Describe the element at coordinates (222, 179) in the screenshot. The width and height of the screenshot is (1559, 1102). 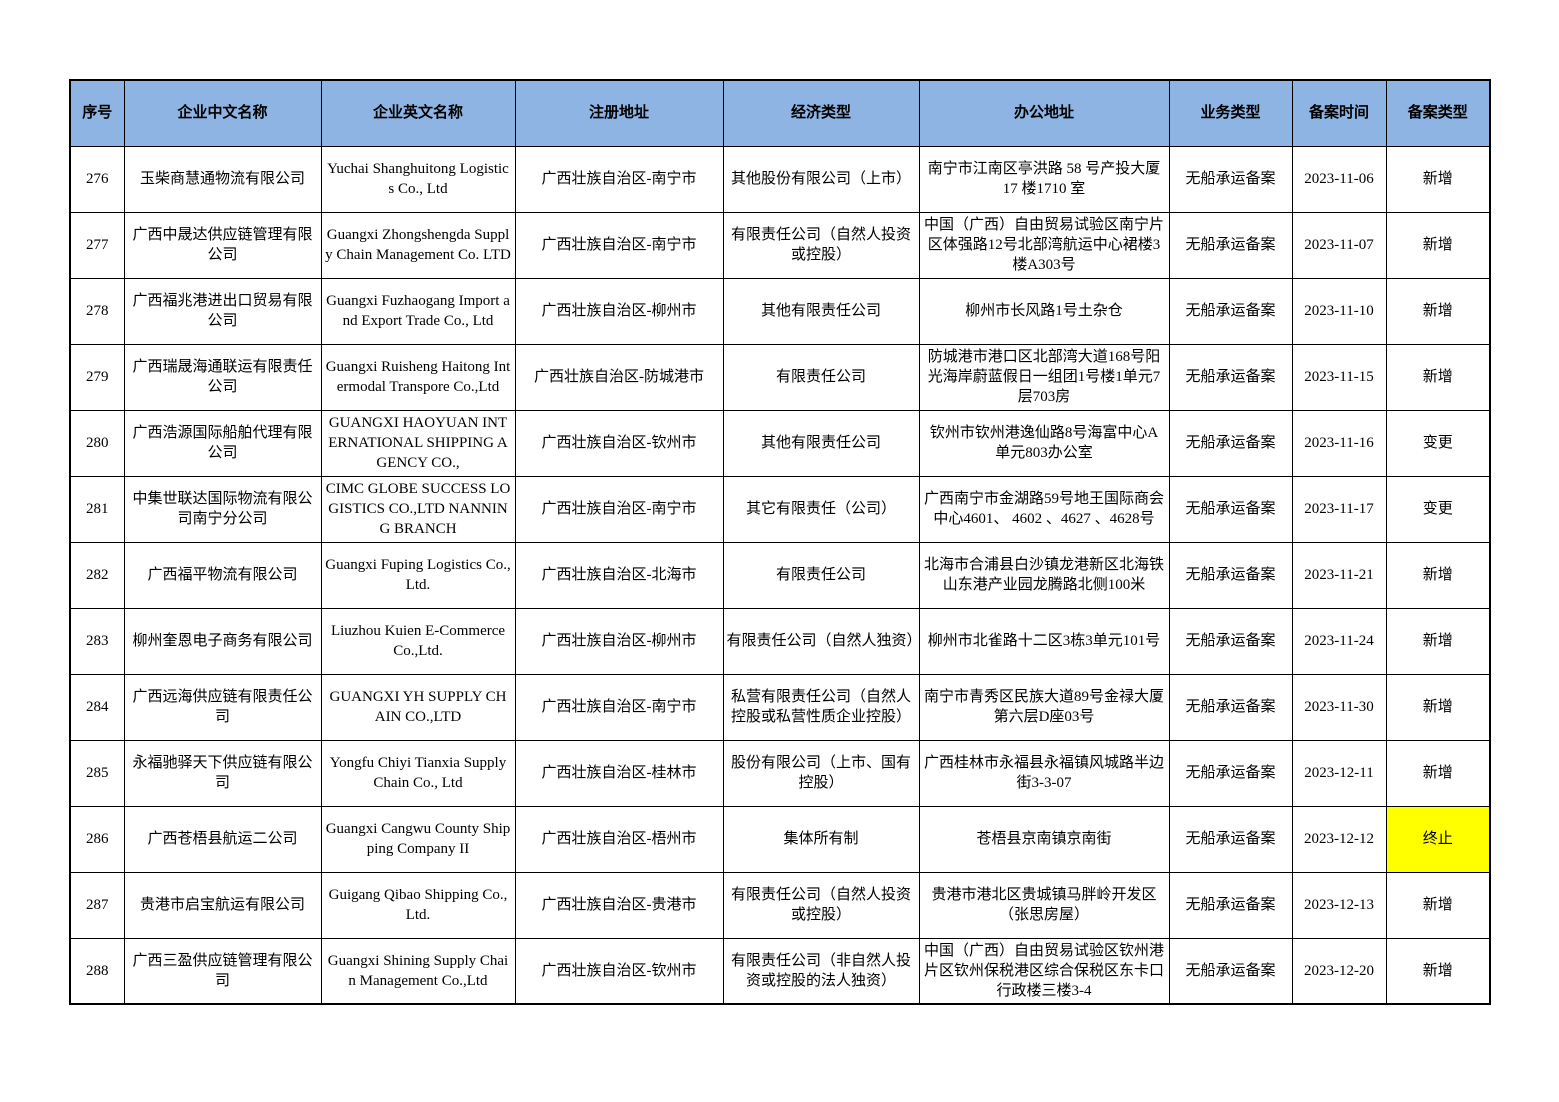
I see `company-cn-name: 玉柴商慧通物流有限公司` at that location.